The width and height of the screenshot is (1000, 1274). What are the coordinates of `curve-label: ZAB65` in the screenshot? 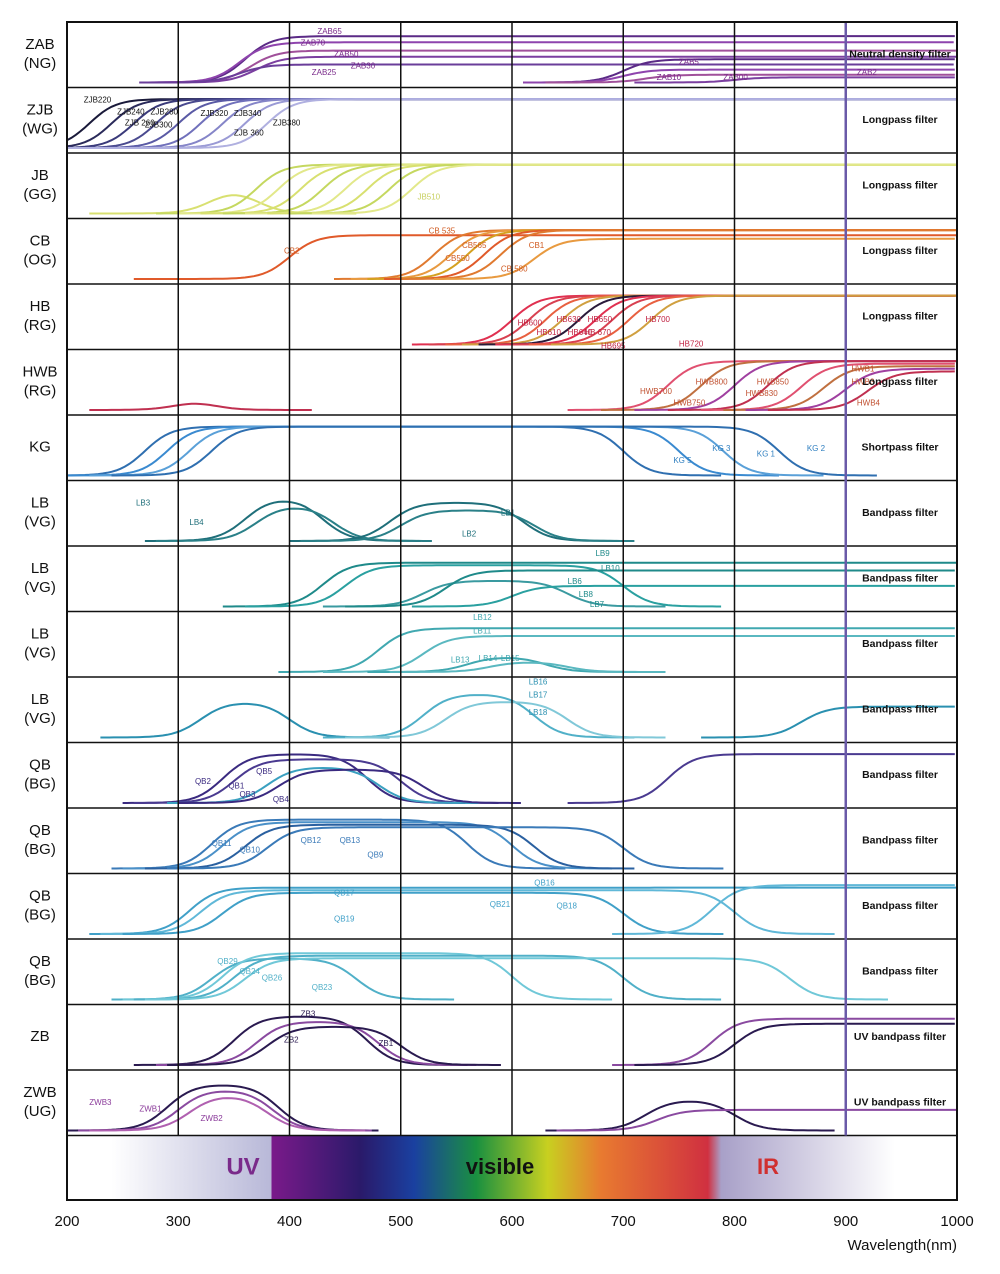 It's located at (329, 31).